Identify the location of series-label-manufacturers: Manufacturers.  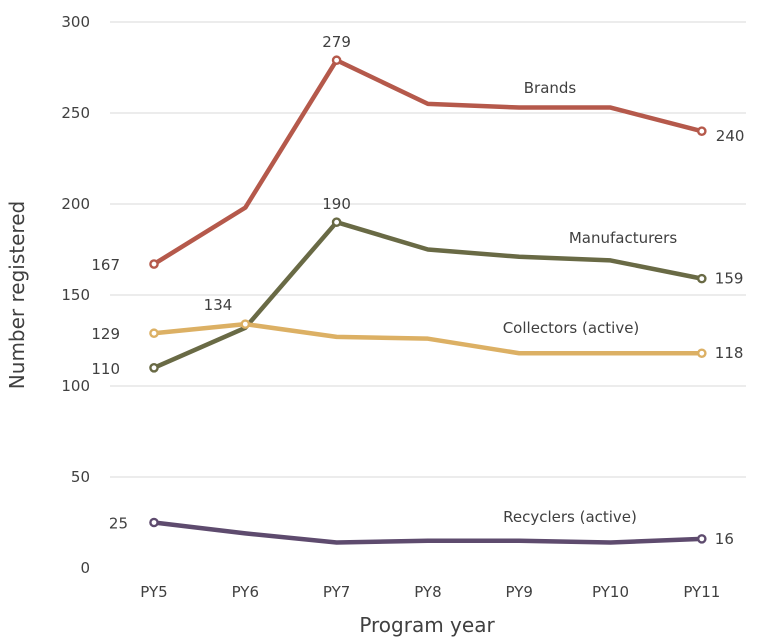
(623, 238).